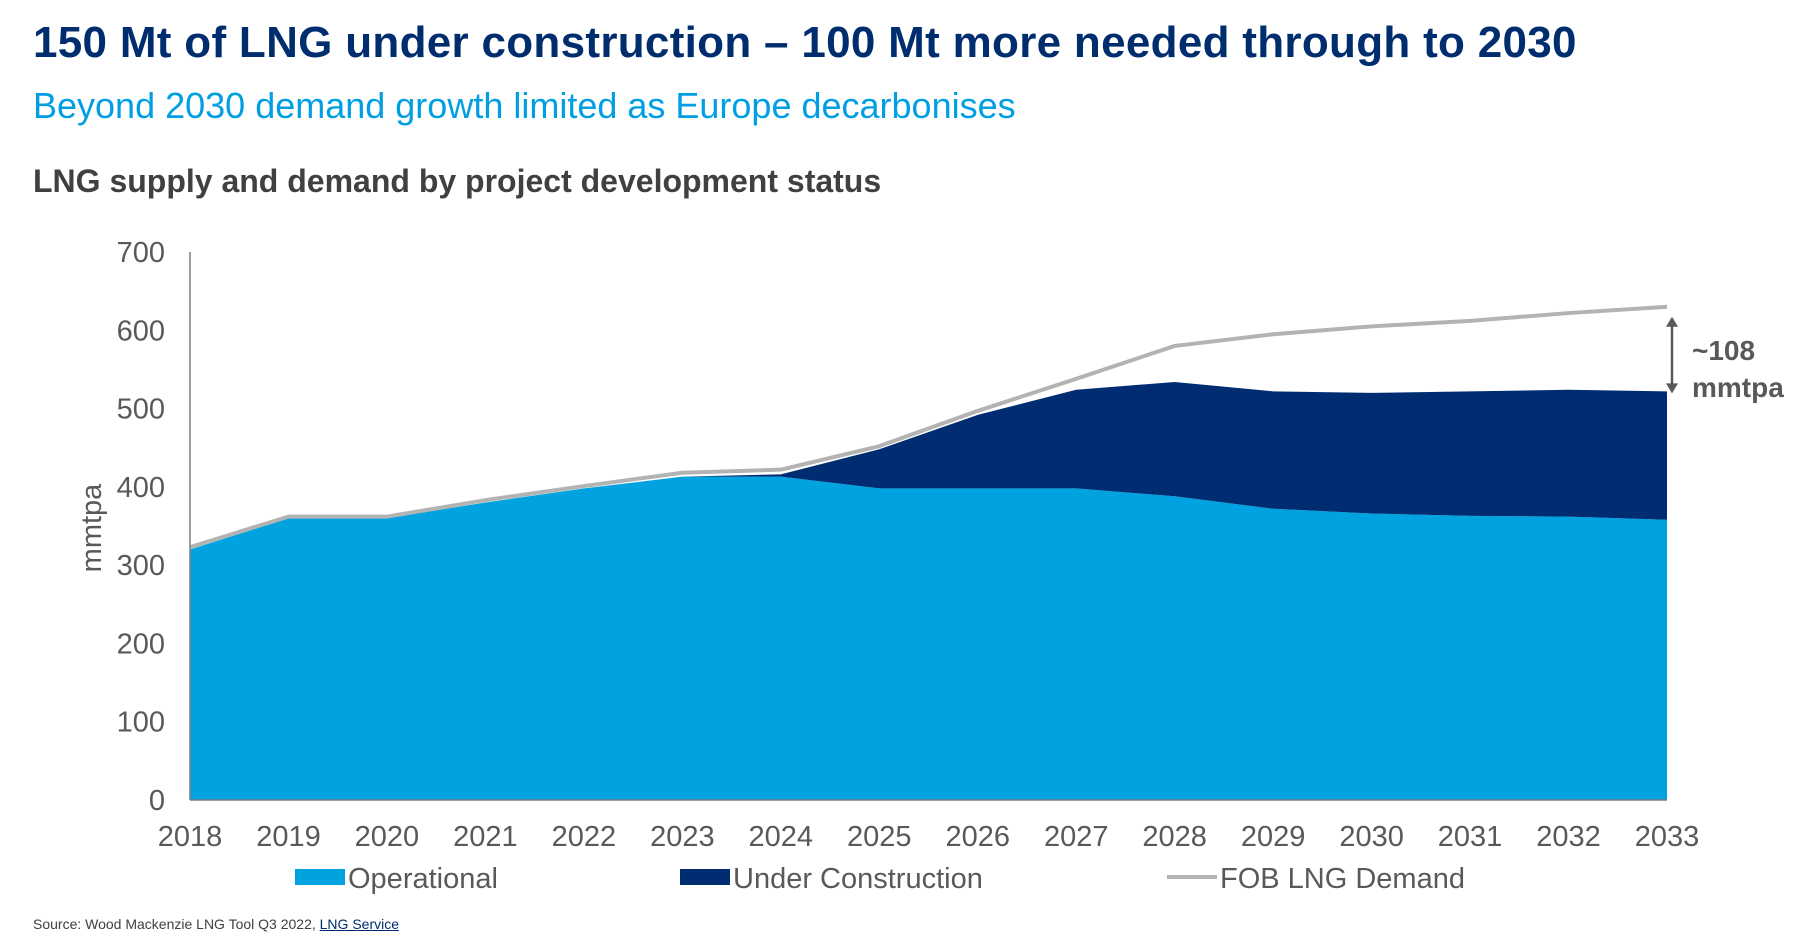  I want to click on annotation-value-label: ~108, so click(1723, 350).